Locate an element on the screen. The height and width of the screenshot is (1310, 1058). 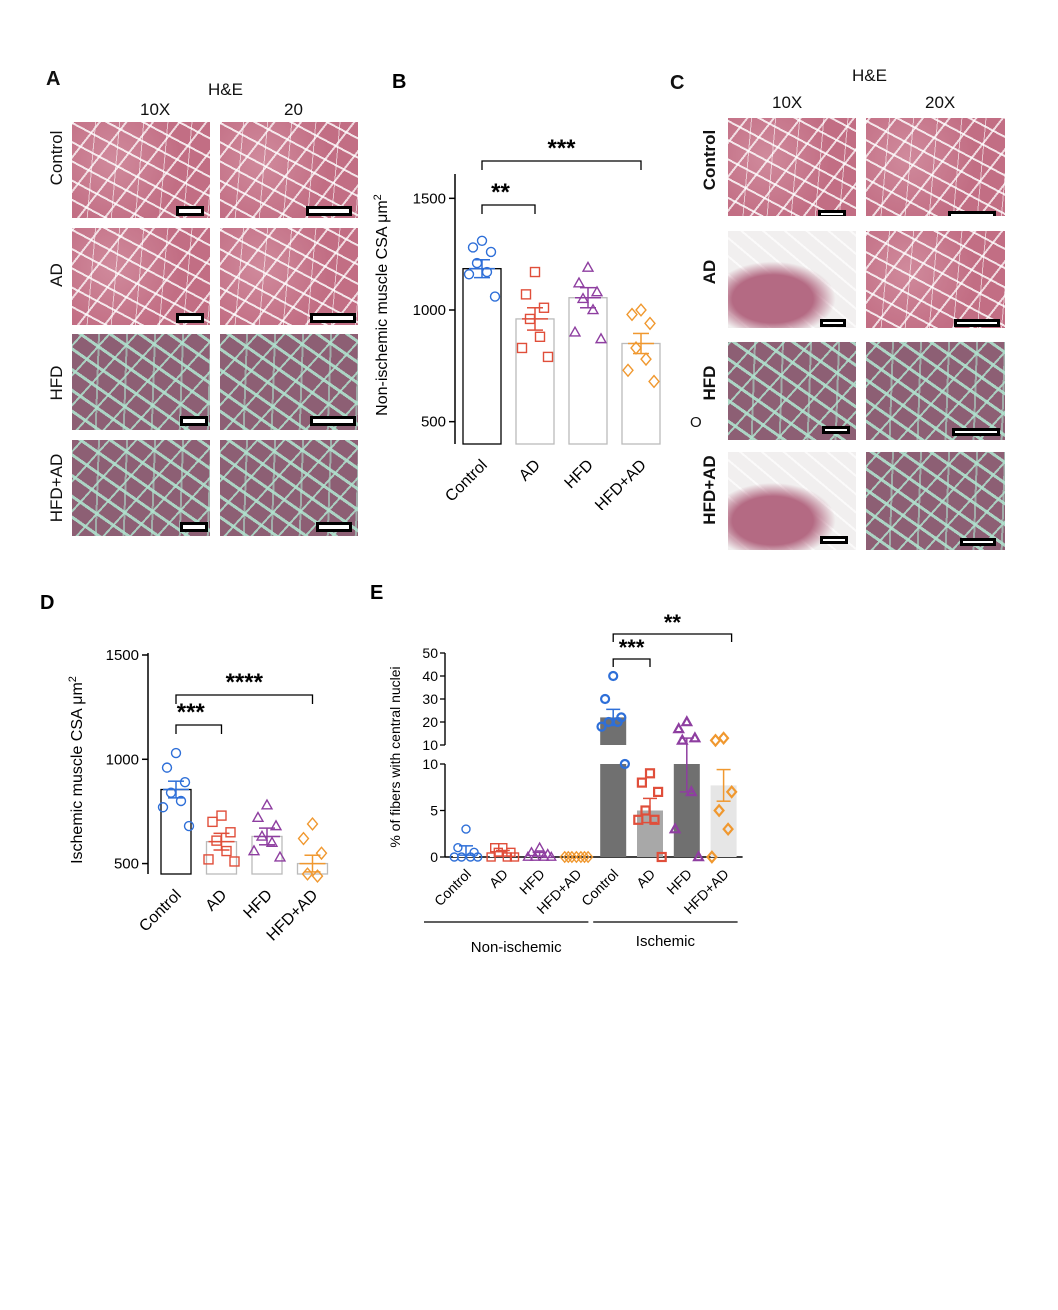
panel-c-stain-label: H&E is located at coordinates (869, 75).